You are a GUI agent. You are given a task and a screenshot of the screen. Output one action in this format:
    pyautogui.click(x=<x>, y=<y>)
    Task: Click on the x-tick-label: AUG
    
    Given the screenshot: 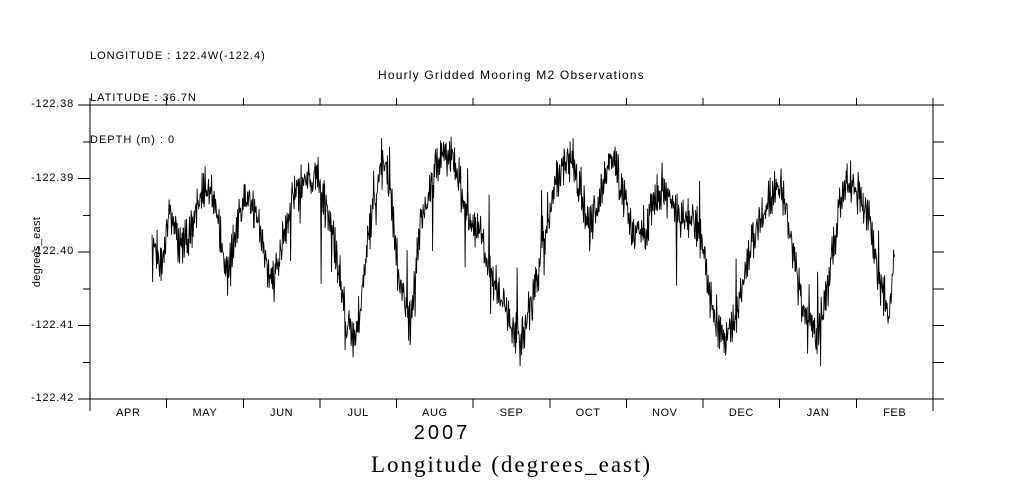 What is the action you would take?
    pyautogui.click(x=435, y=413)
    